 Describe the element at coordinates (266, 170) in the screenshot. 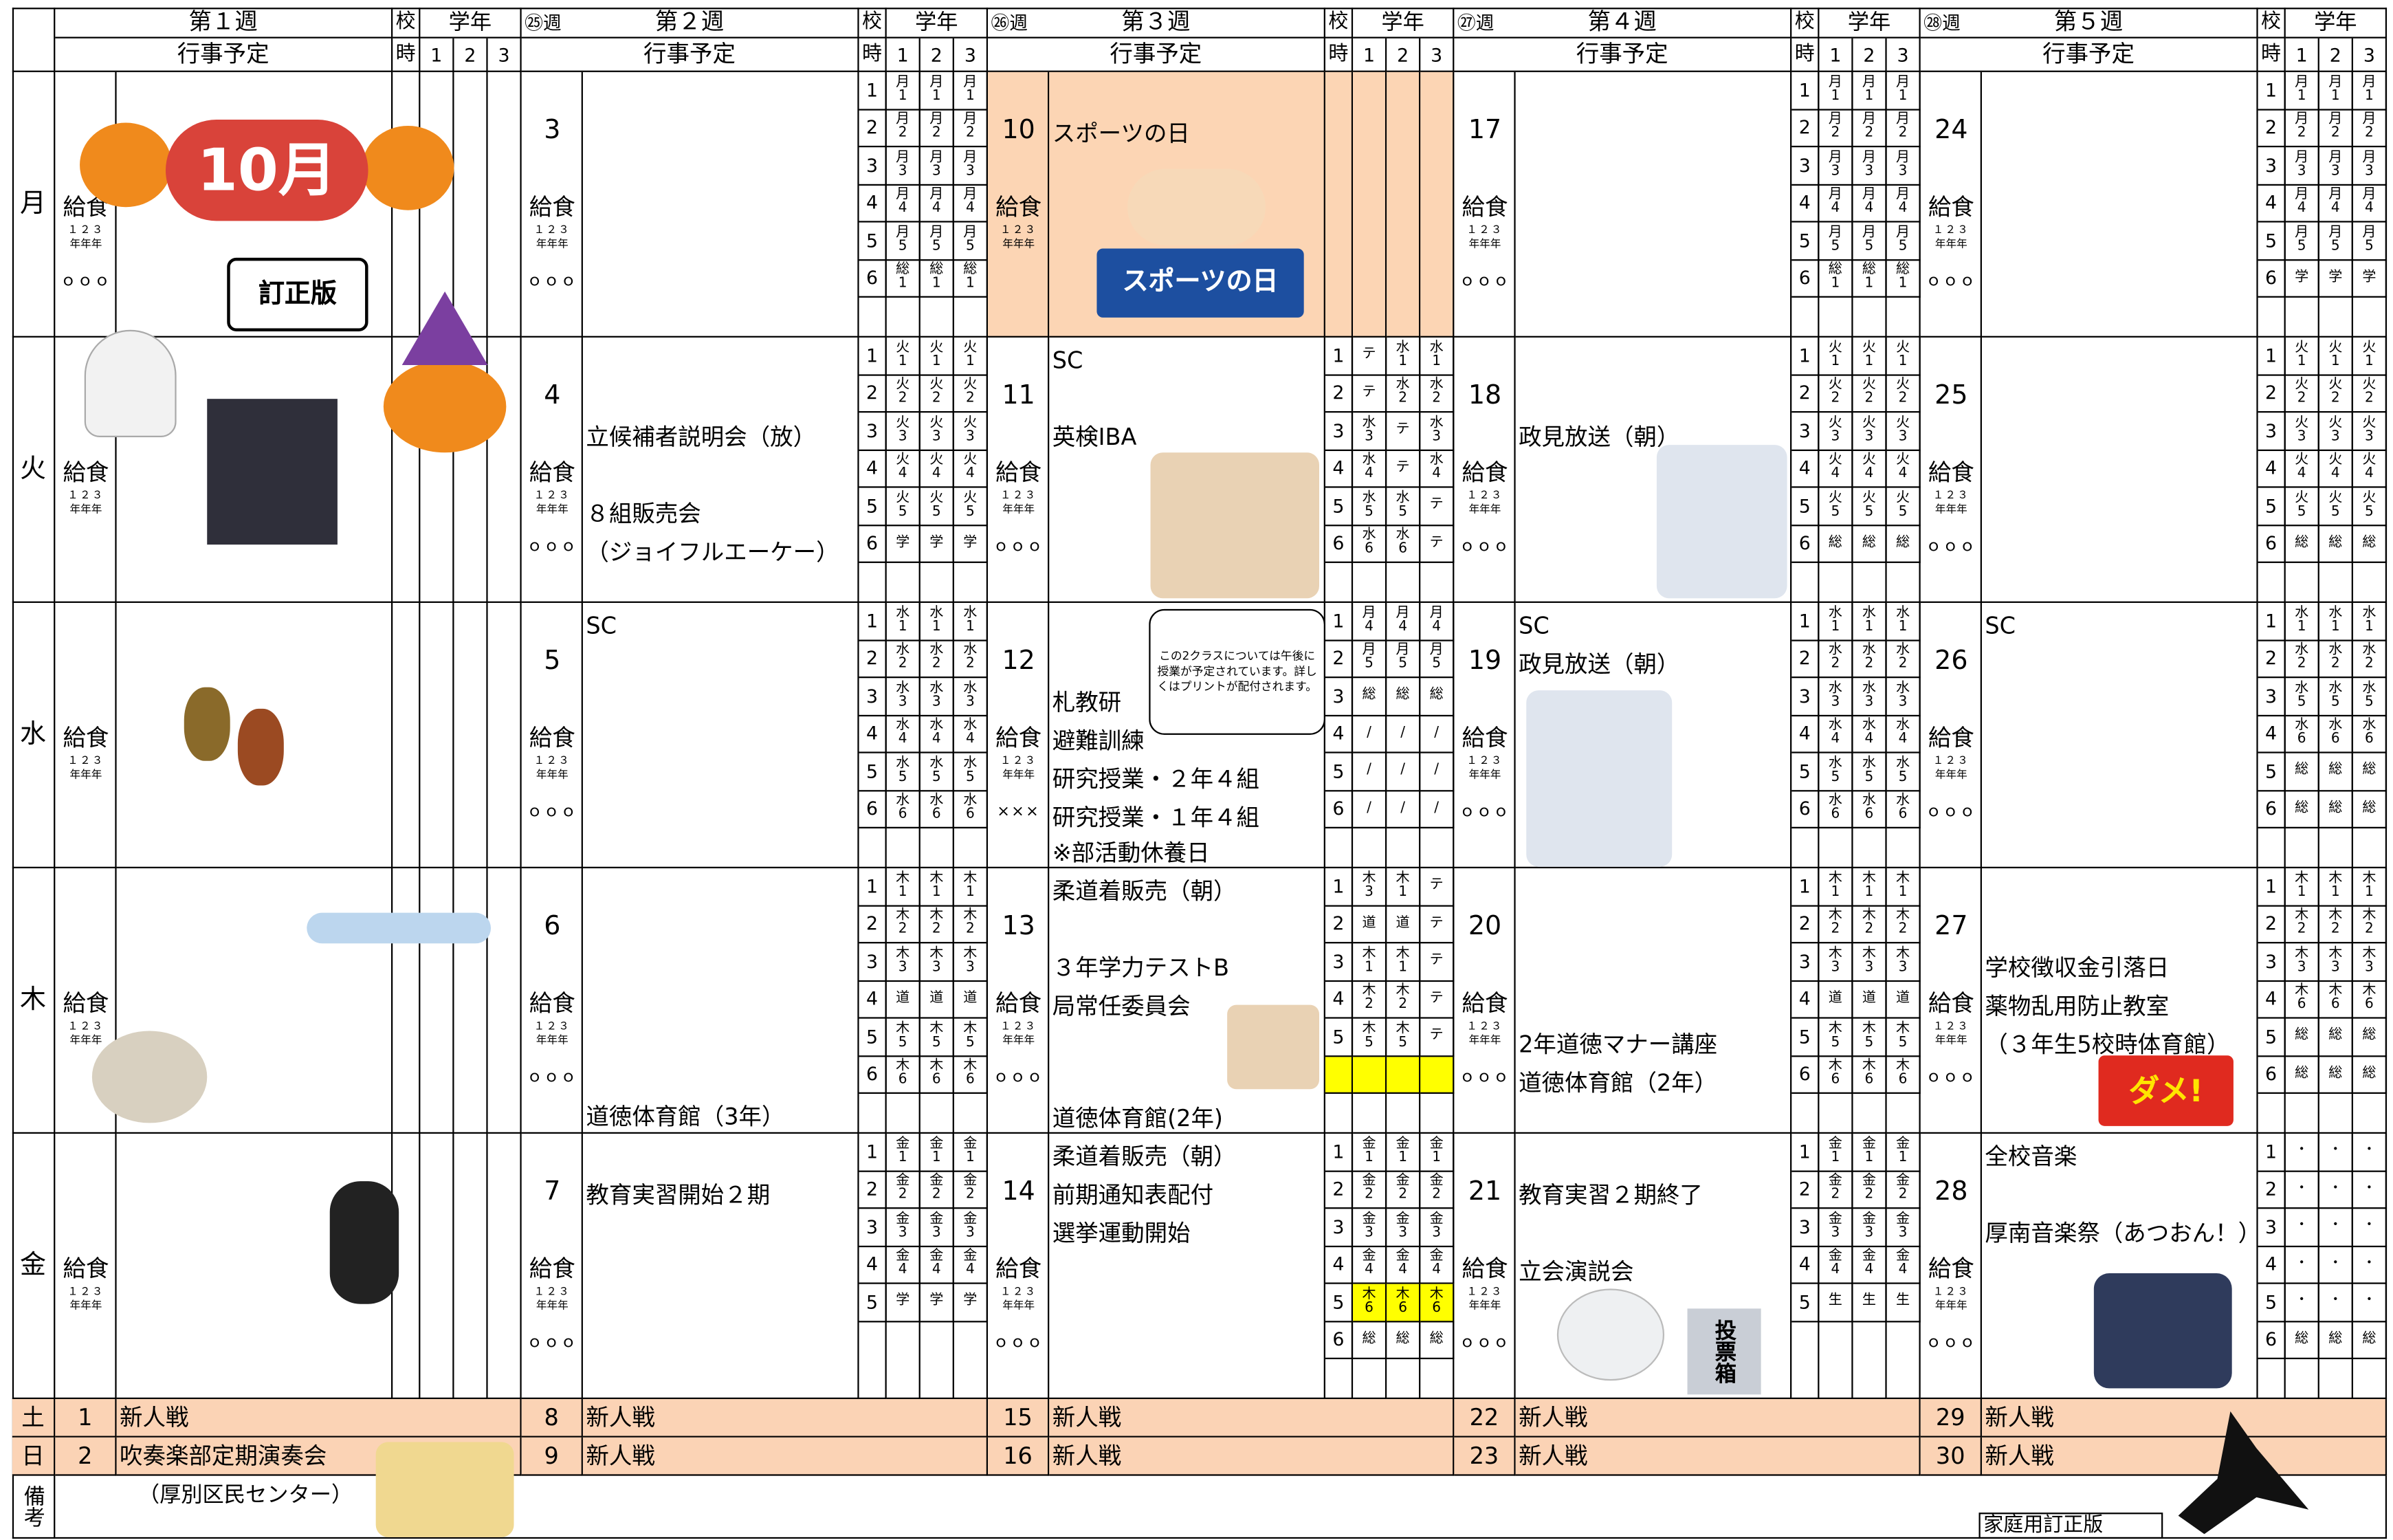

I see `october-badge: 10月` at that location.